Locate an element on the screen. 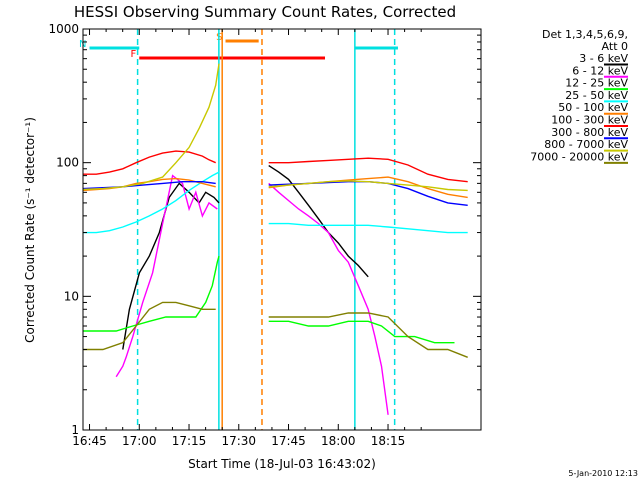  x-tick-label: 18:15 is located at coordinates (388, 441).